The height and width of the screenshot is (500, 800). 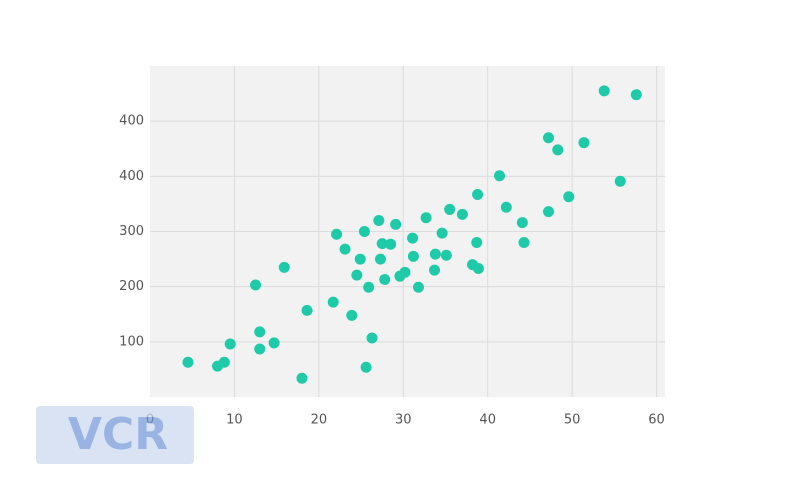 I want to click on x-tick-label: 50, so click(x=572, y=420).